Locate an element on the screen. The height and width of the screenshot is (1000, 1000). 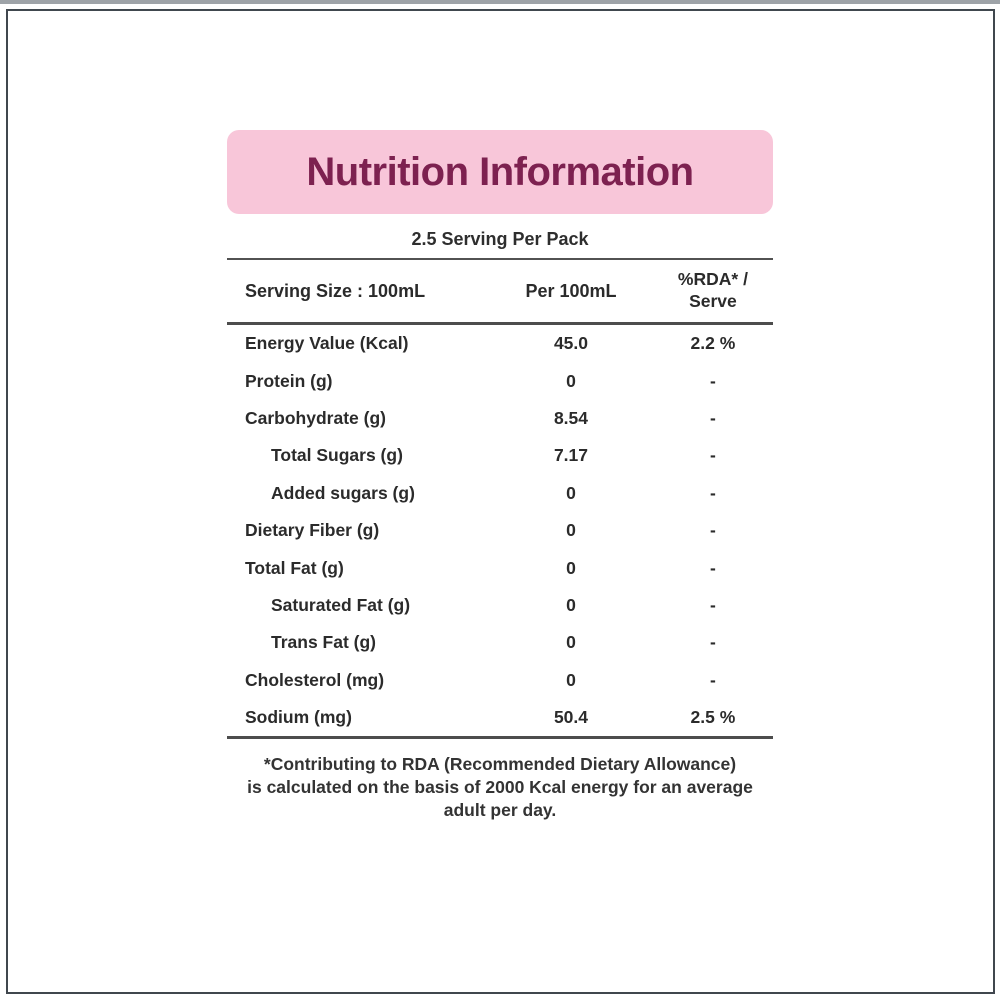
row-label: Added sugars (g) is located at coordinates (343, 492).